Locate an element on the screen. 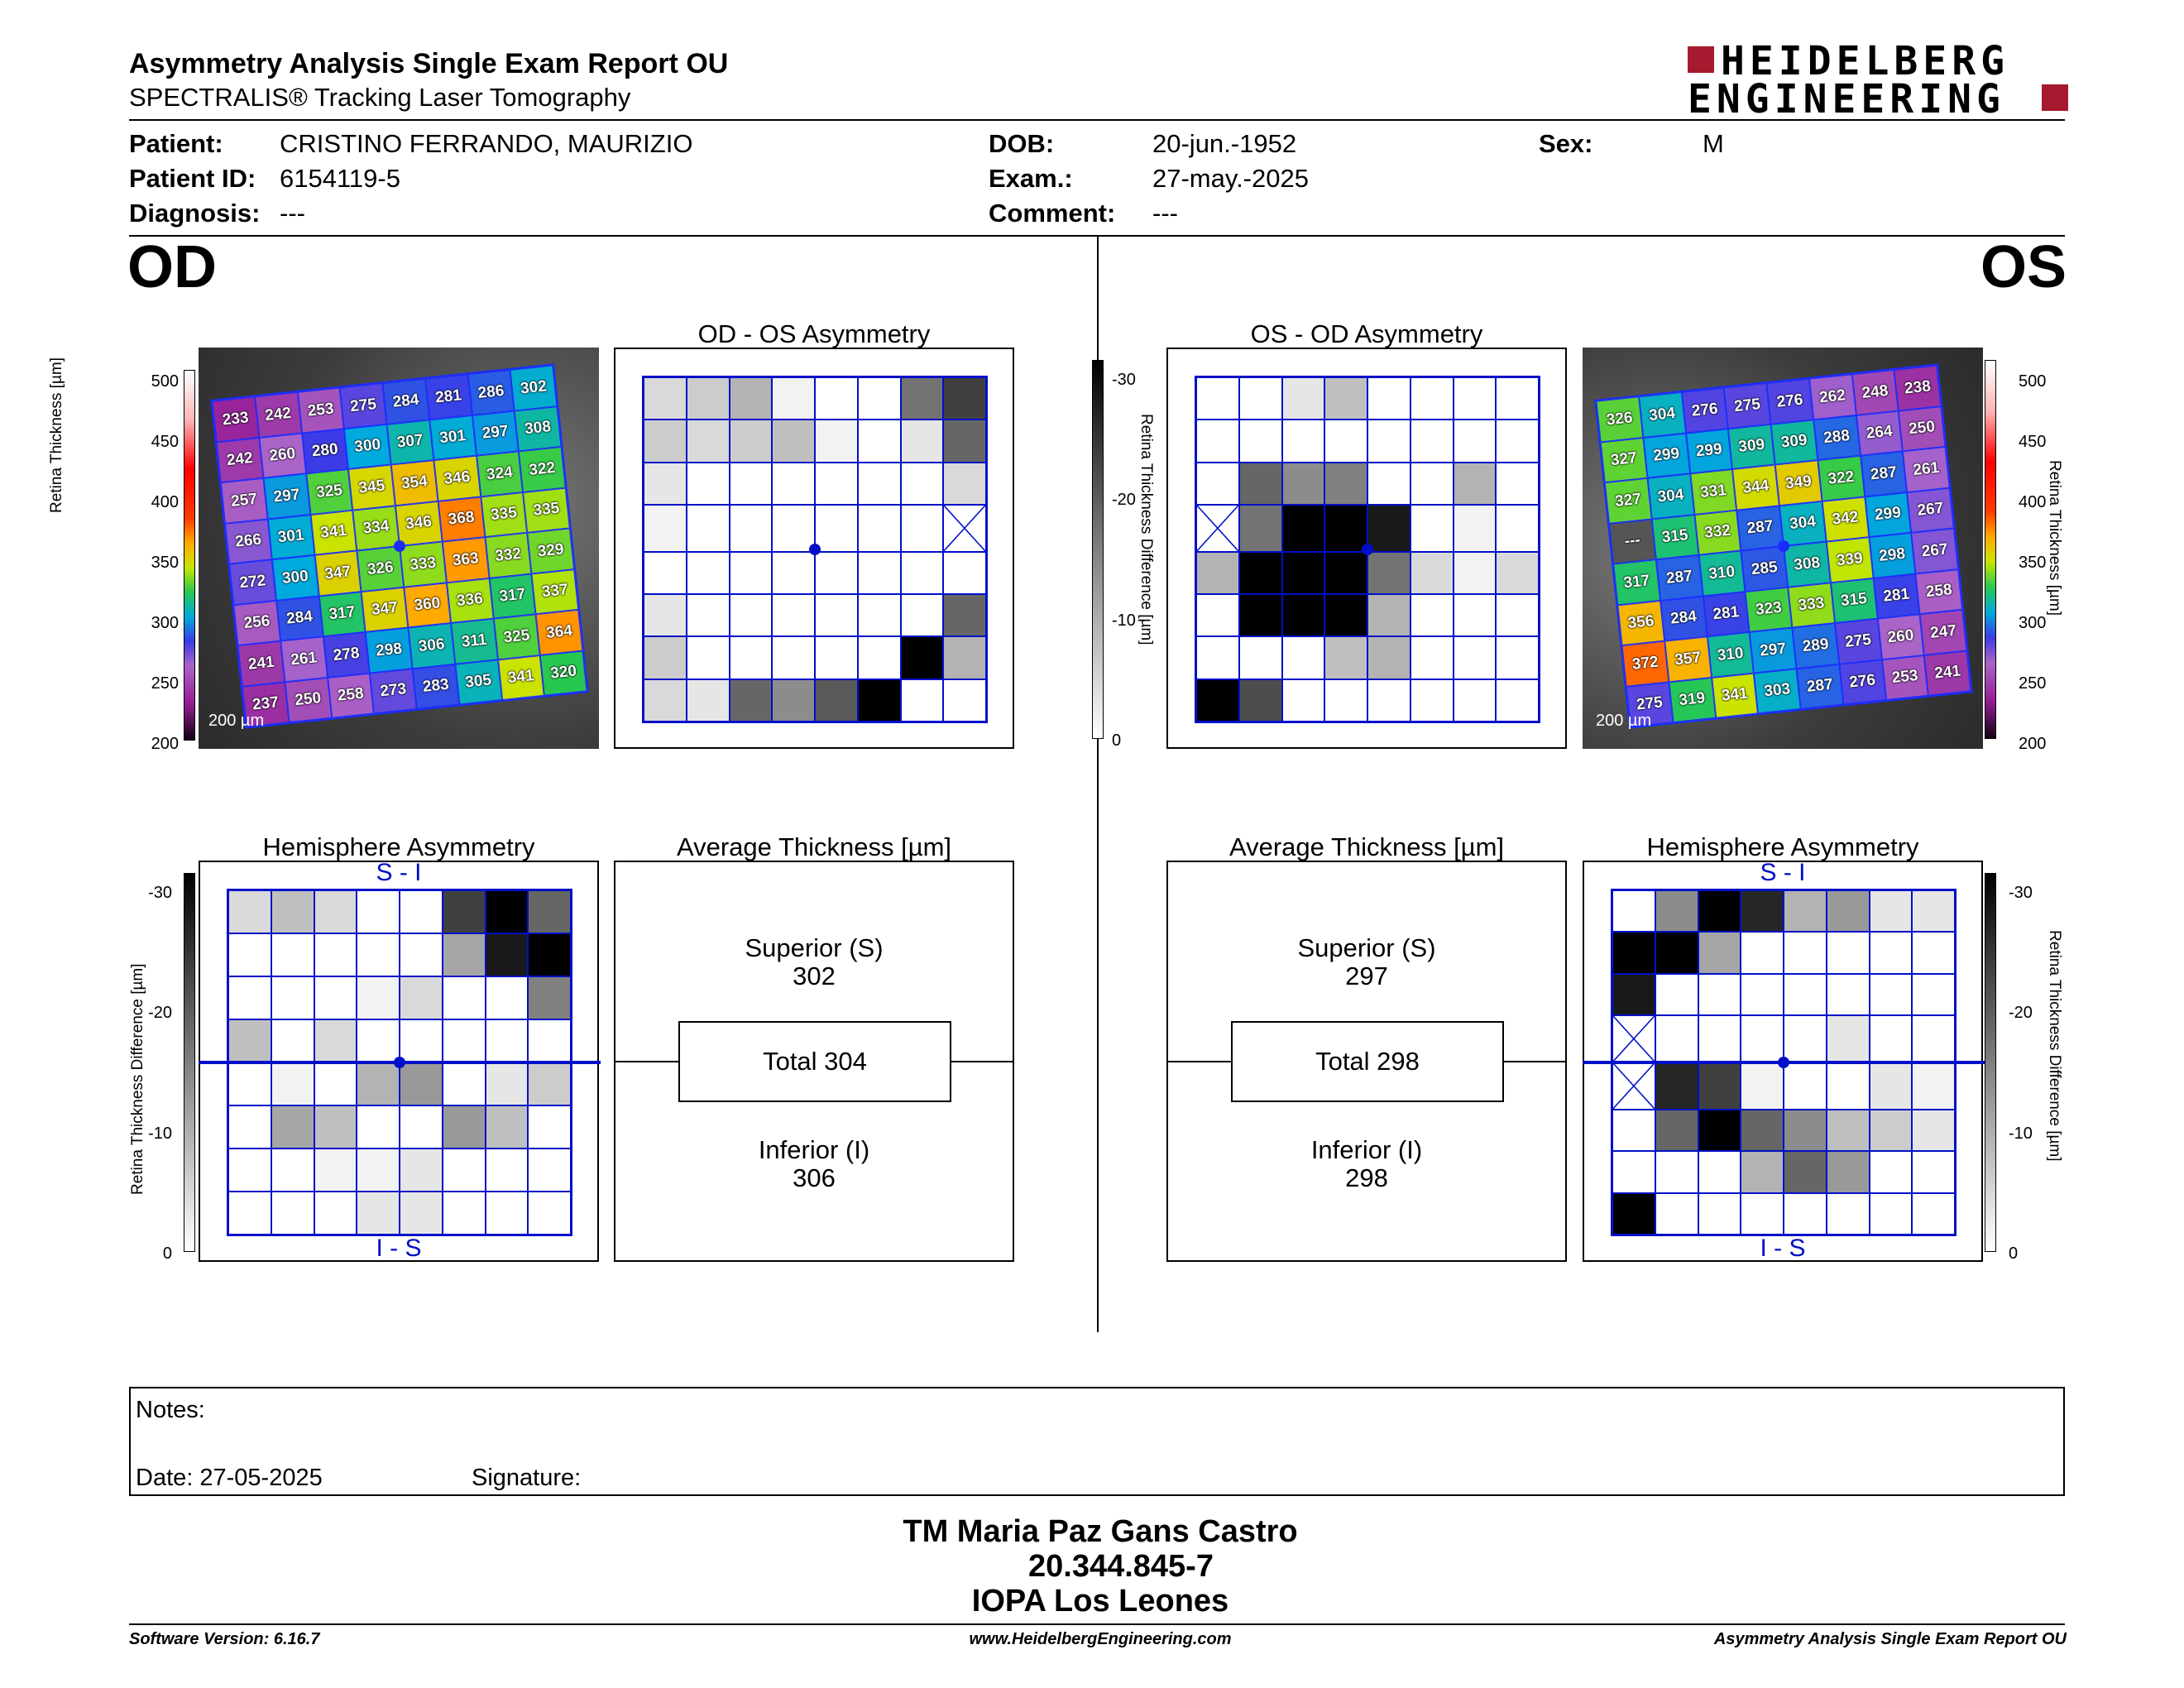  website: www.HeidelbergEngineering.com is located at coordinates (1100, 1639).